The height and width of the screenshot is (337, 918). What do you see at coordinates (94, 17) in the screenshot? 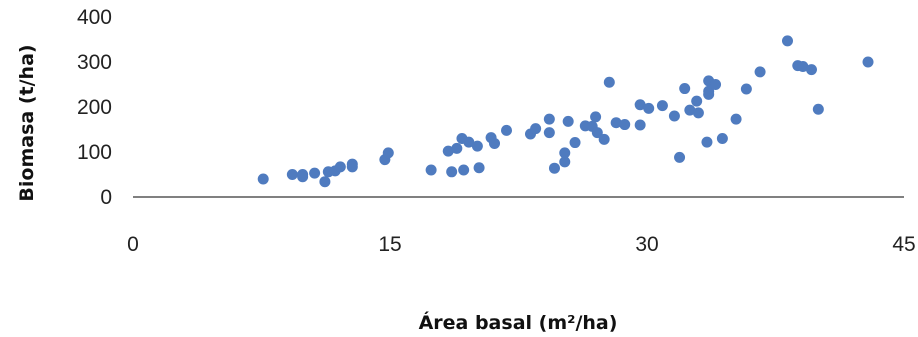
I see `y-tick-label: 400` at bounding box center [94, 17].